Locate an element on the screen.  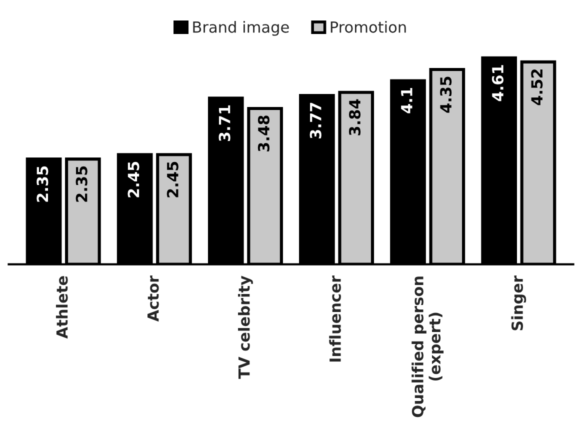
data-label: 3.84 is located at coordinates (354, 117).